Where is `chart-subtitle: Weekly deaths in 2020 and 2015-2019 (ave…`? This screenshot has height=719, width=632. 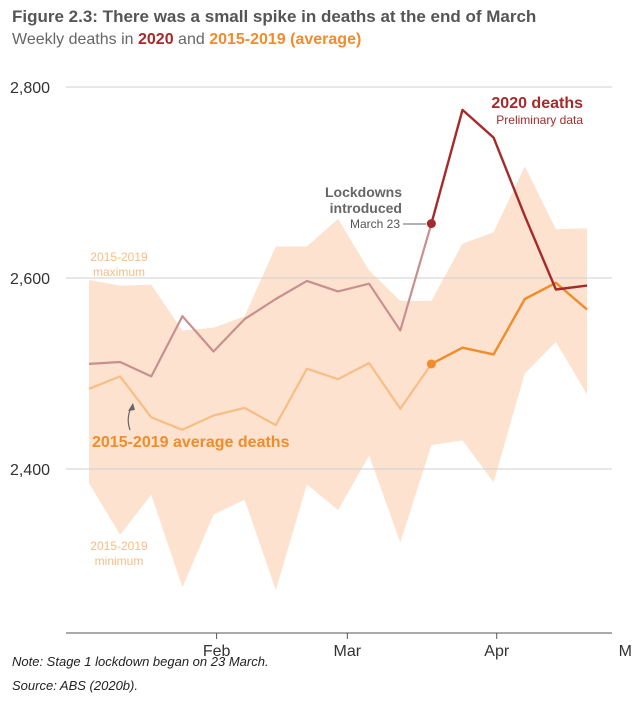
chart-subtitle: Weekly deaths in 2020 and 2015-2019 (ave… is located at coordinates (186, 40).